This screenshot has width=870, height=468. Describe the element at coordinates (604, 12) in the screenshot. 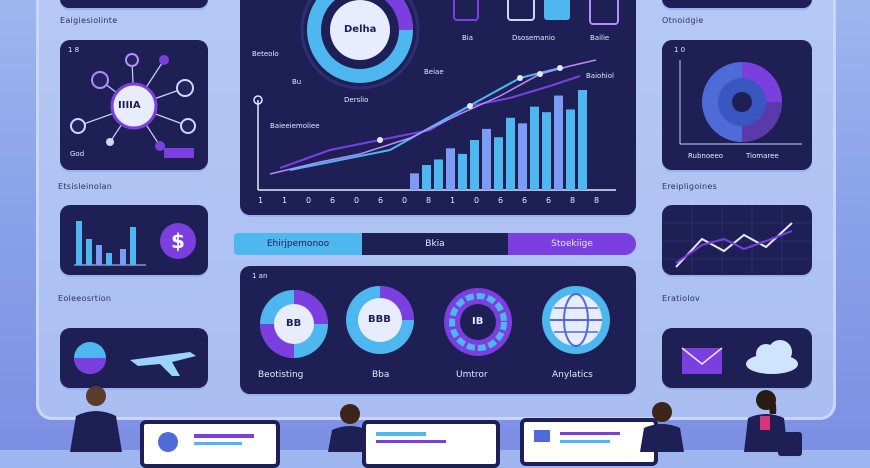

I see `document-icon` at that location.